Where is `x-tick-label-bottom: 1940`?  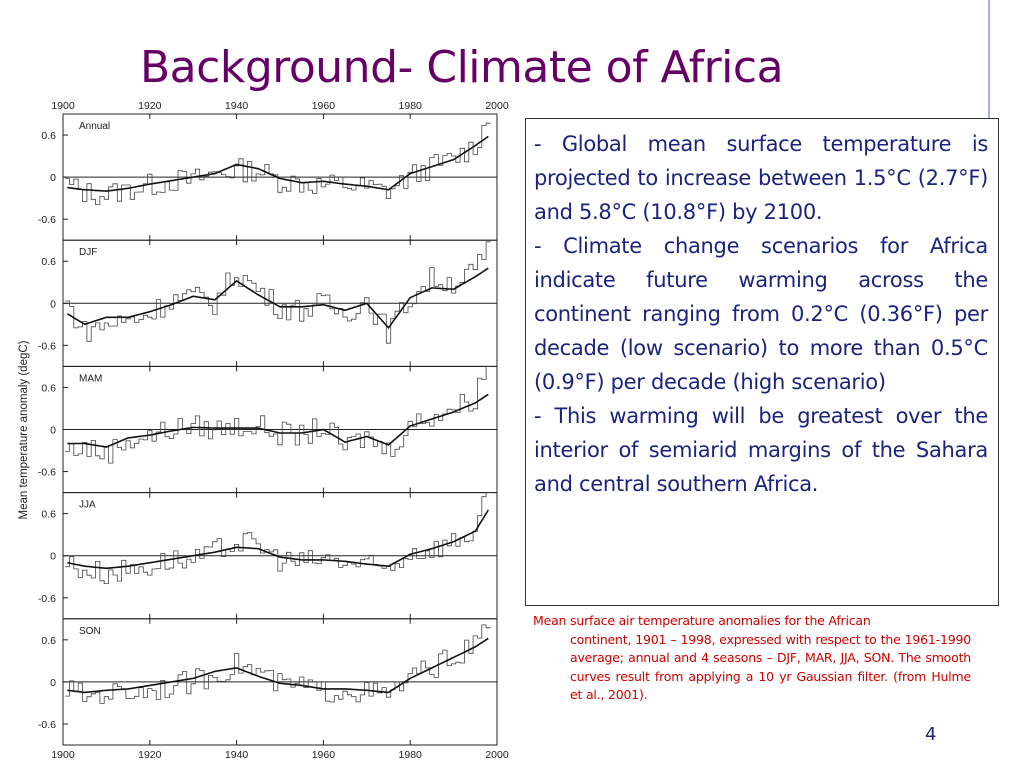 x-tick-label-bottom: 1940 is located at coordinates (237, 755).